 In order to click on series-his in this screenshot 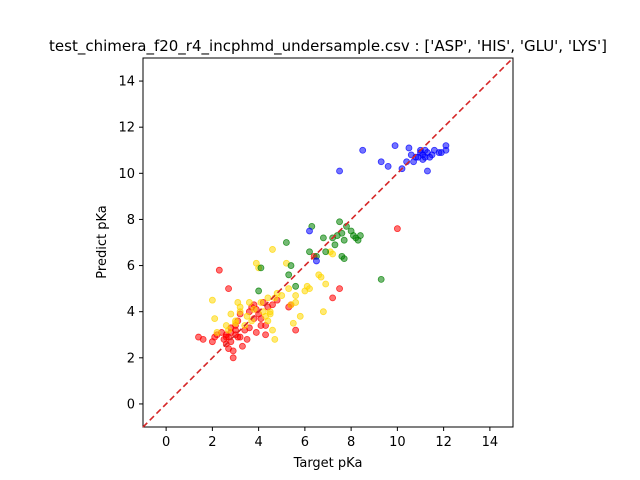, I will do `click(272, 294)`.